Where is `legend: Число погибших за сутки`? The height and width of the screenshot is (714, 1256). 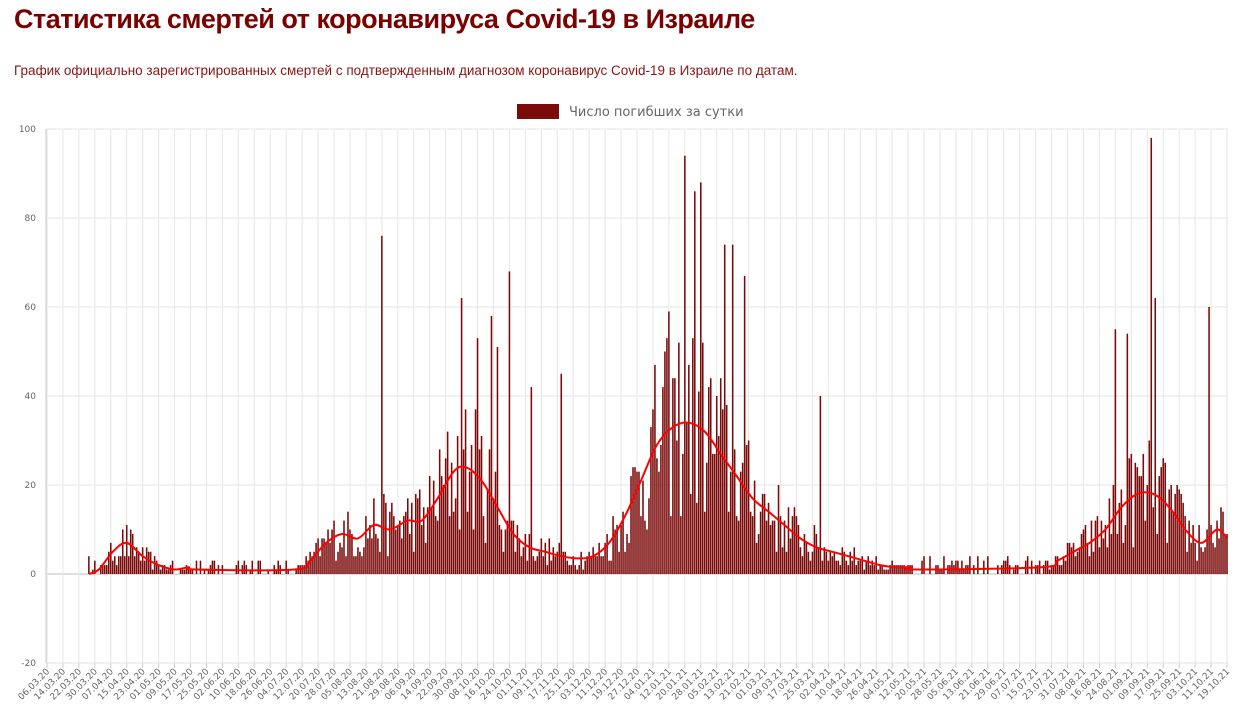 legend: Число погибших за сутки is located at coordinates (630, 112).